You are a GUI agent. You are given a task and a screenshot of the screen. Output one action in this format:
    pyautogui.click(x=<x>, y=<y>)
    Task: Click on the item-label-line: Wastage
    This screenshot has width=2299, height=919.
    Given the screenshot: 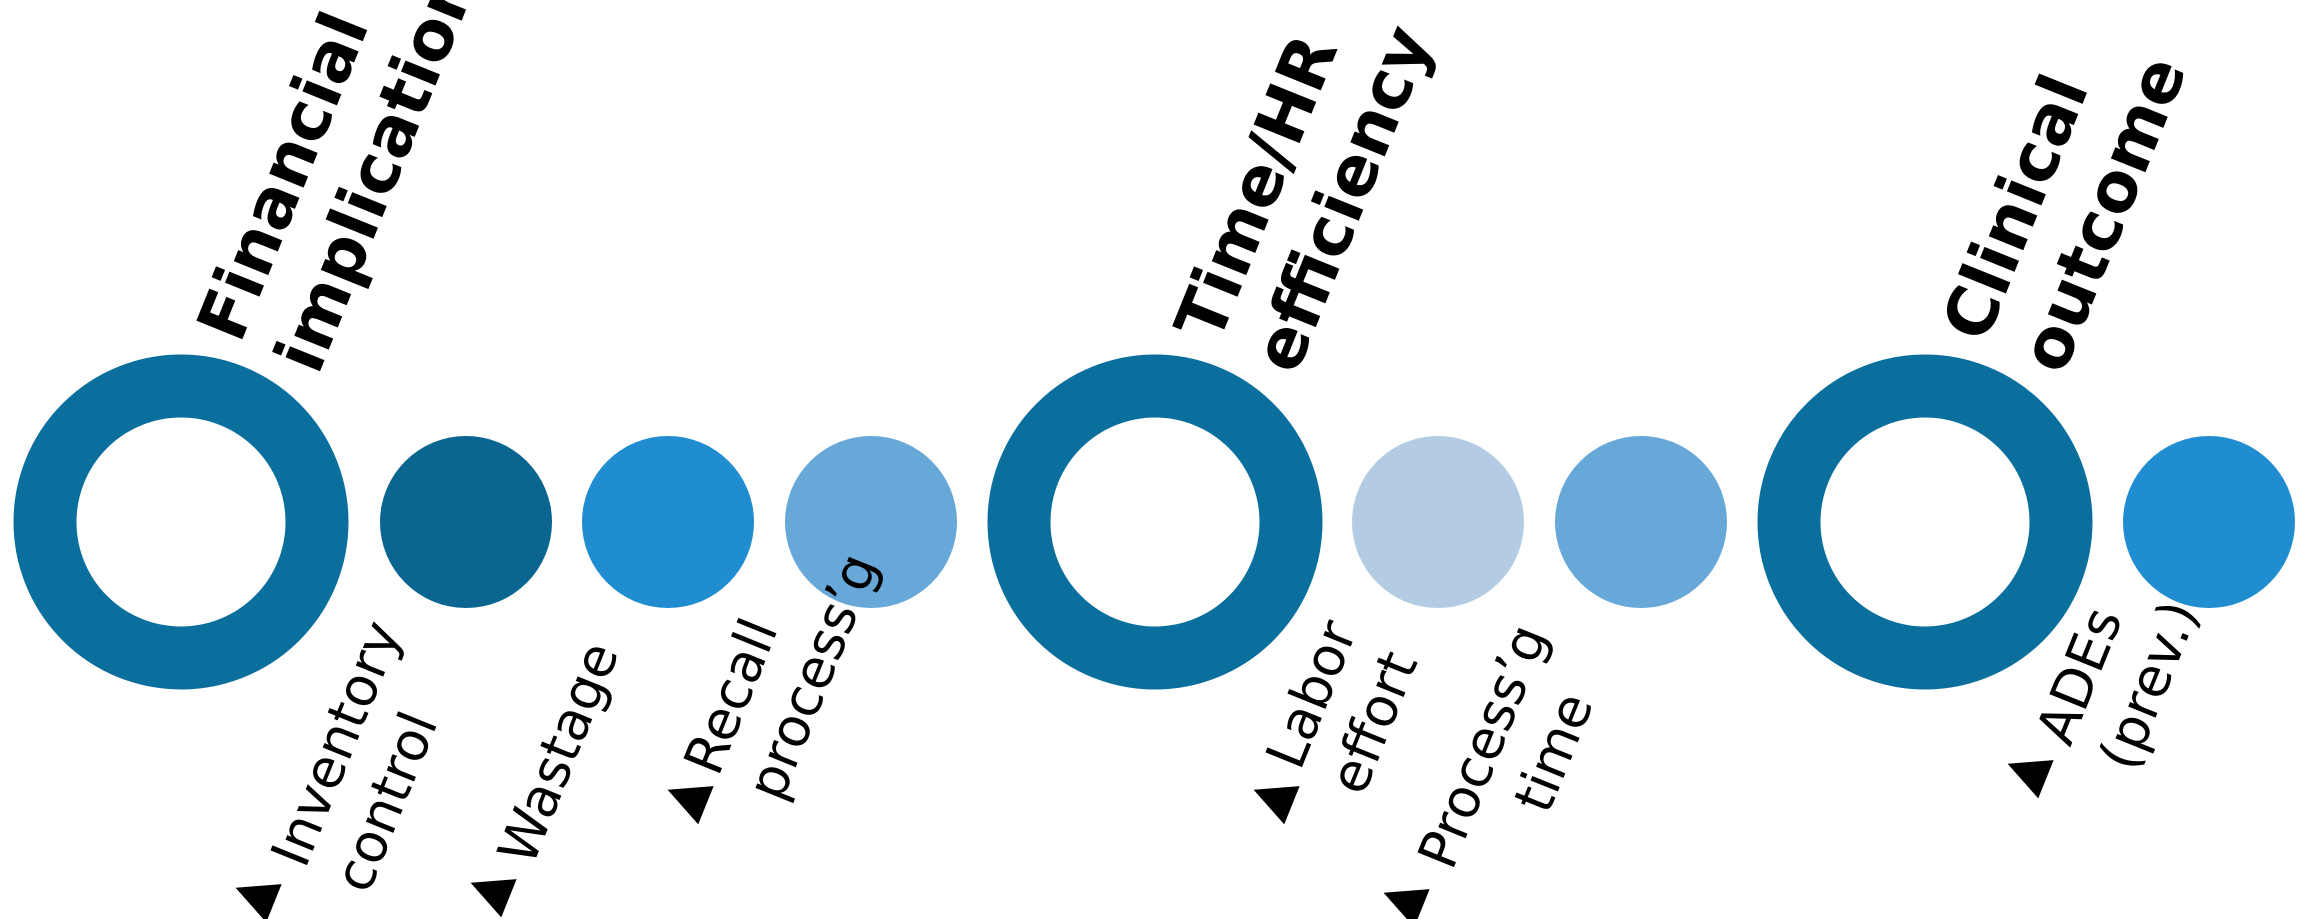 What is the action you would take?
    pyautogui.click(x=559, y=753)
    